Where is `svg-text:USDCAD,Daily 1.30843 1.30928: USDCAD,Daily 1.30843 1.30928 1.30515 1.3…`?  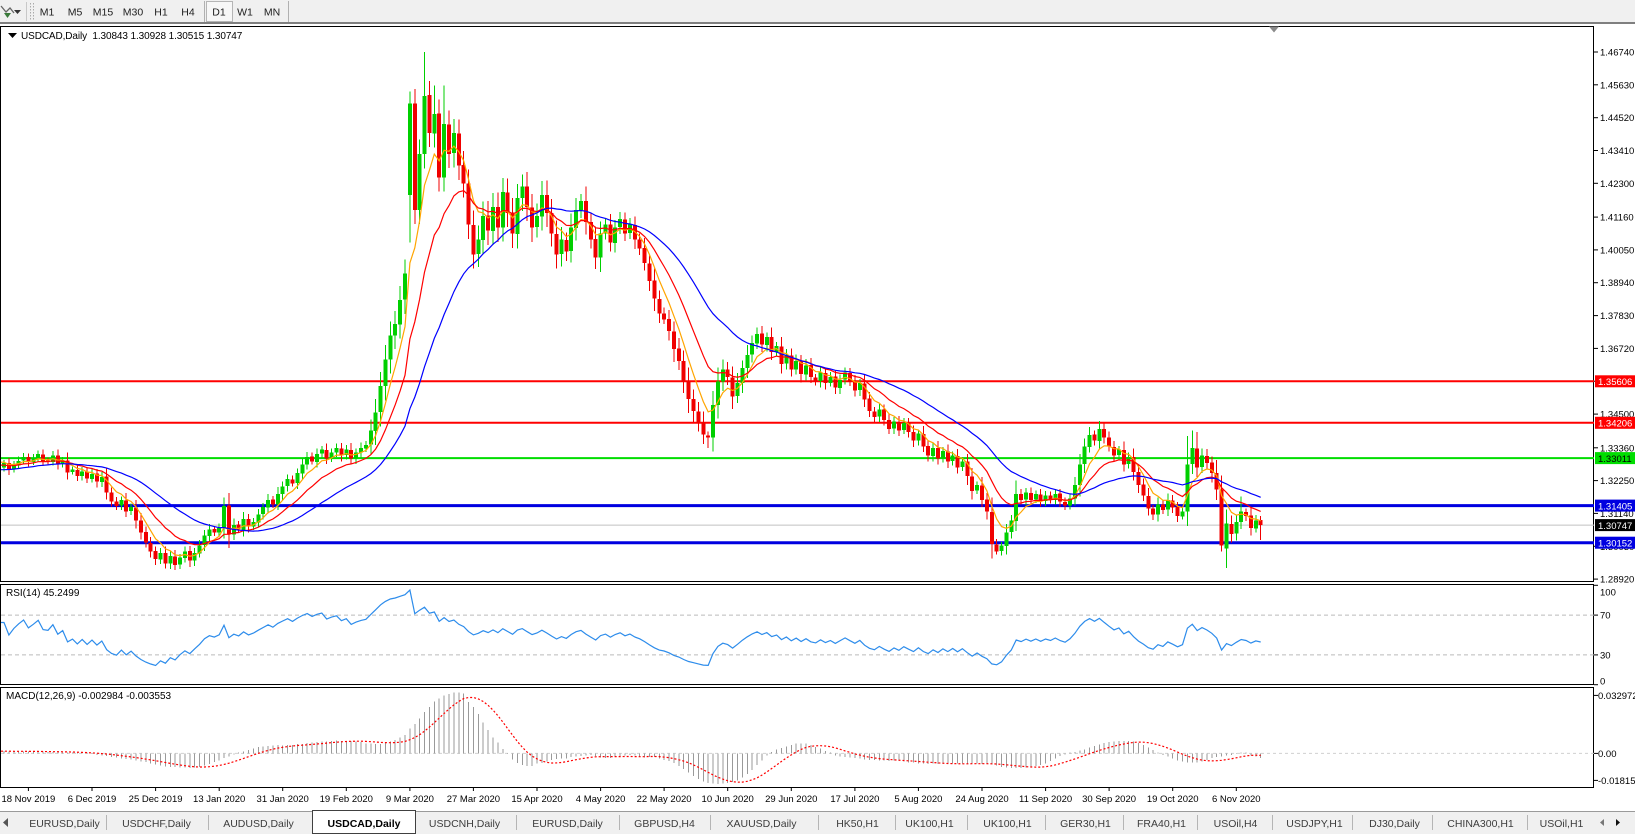
svg-text:USDCAD,Daily 1.30843 1.30928: USDCAD,Daily 1.30843 1.30928 1.30515 1.3… is located at coordinates (132, 36).